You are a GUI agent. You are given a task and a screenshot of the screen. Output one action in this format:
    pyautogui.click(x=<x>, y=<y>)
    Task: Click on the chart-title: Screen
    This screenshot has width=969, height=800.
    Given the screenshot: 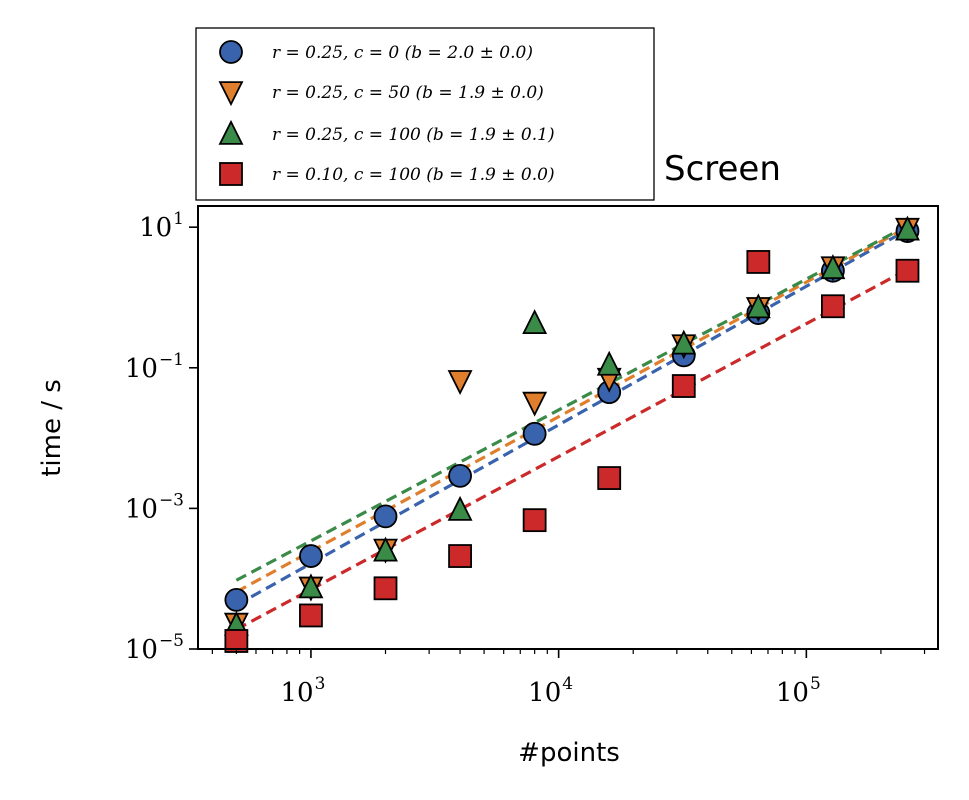 What is the action you would take?
    pyautogui.click(x=722, y=169)
    